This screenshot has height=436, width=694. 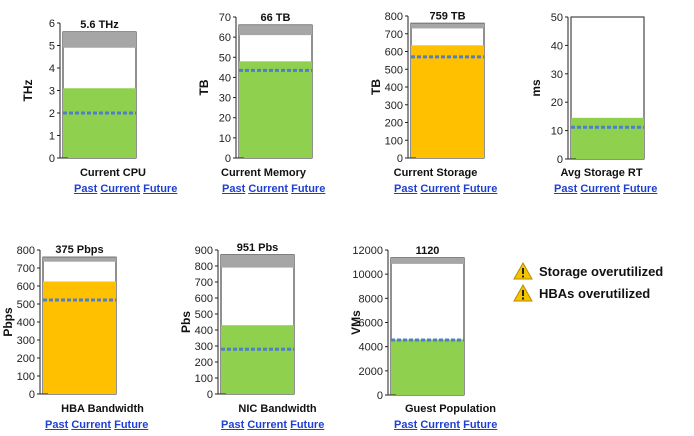 What do you see at coordinates (263, 173) in the screenshot?
I see `caption-memory: Current Memory` at bounding box center [263, 173].